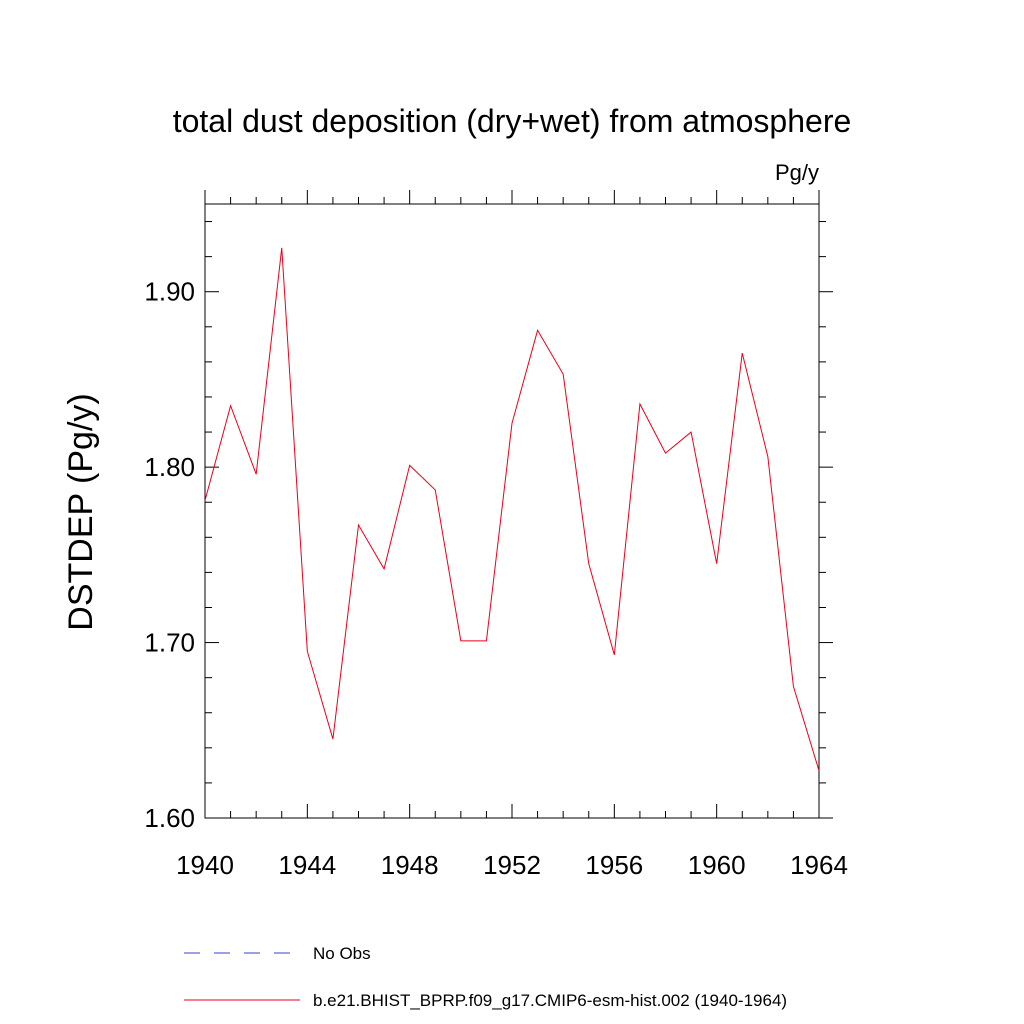 Image resolution: width=1024 pixels, height=1024 pixels. I want to click on x-tick-label: 1956, so click(614, 865).